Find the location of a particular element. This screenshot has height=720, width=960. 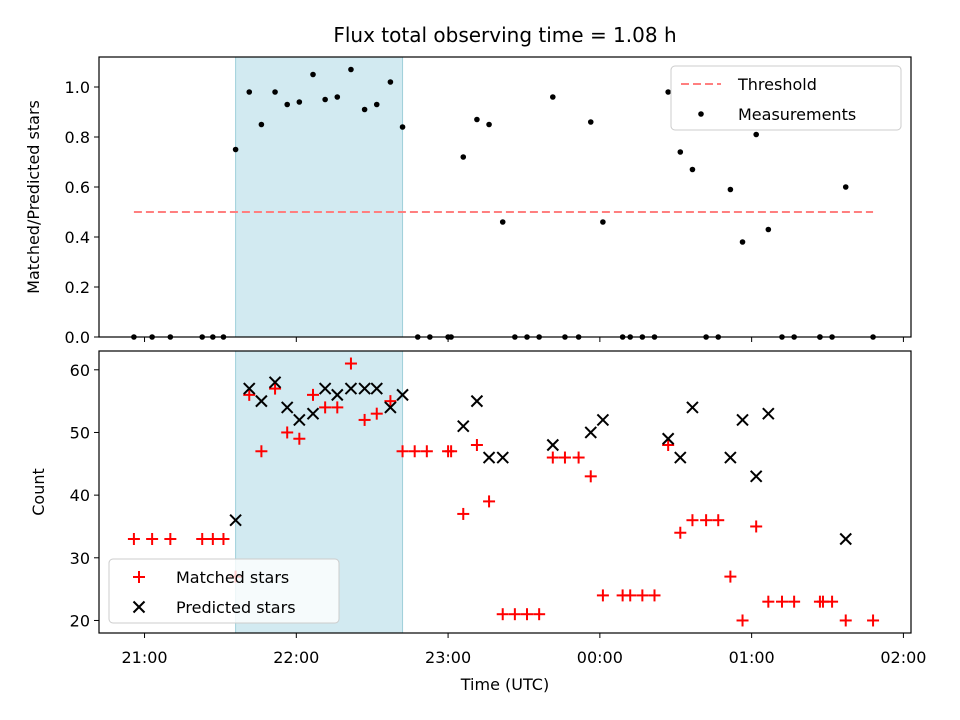

x-tick-label: 00:00 is located at coordinates (600, 657).